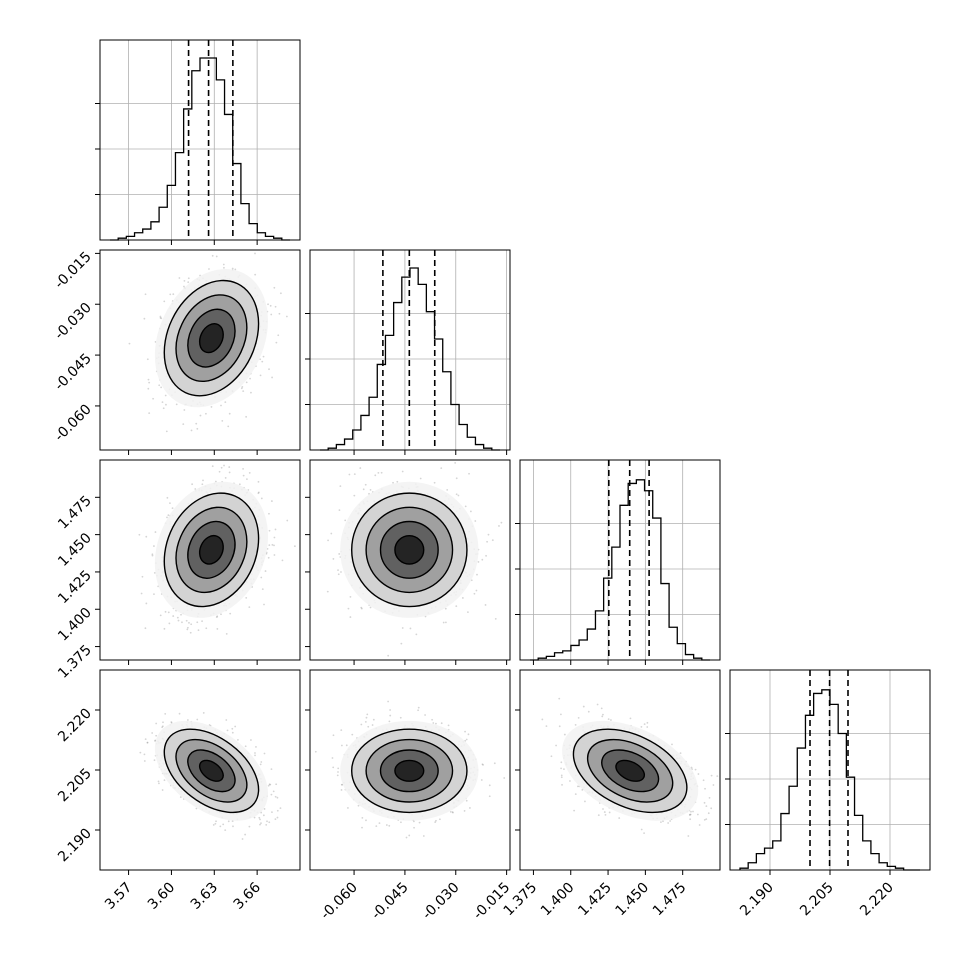 This screenshot has width=970, height=970. Describe the element at coordinates (73, 270) in the screenshot. I see `y-tick-label: -0.015` at that location.